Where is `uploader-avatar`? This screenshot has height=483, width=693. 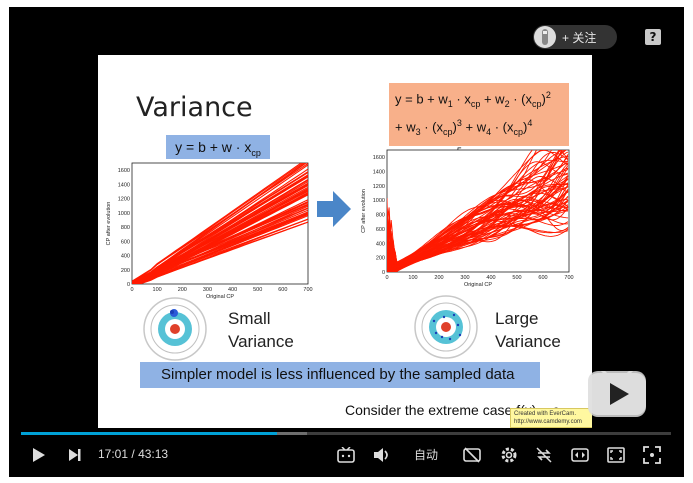
uploader-avatar is located at coordinates (545, 37).